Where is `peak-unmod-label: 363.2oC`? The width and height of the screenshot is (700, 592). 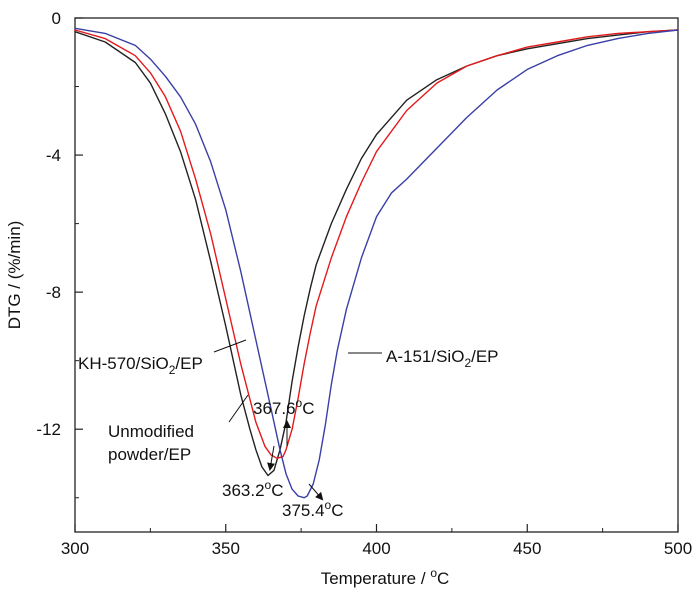
peak-unmod-label: 363.2oC is located at coordinates (253, 489).